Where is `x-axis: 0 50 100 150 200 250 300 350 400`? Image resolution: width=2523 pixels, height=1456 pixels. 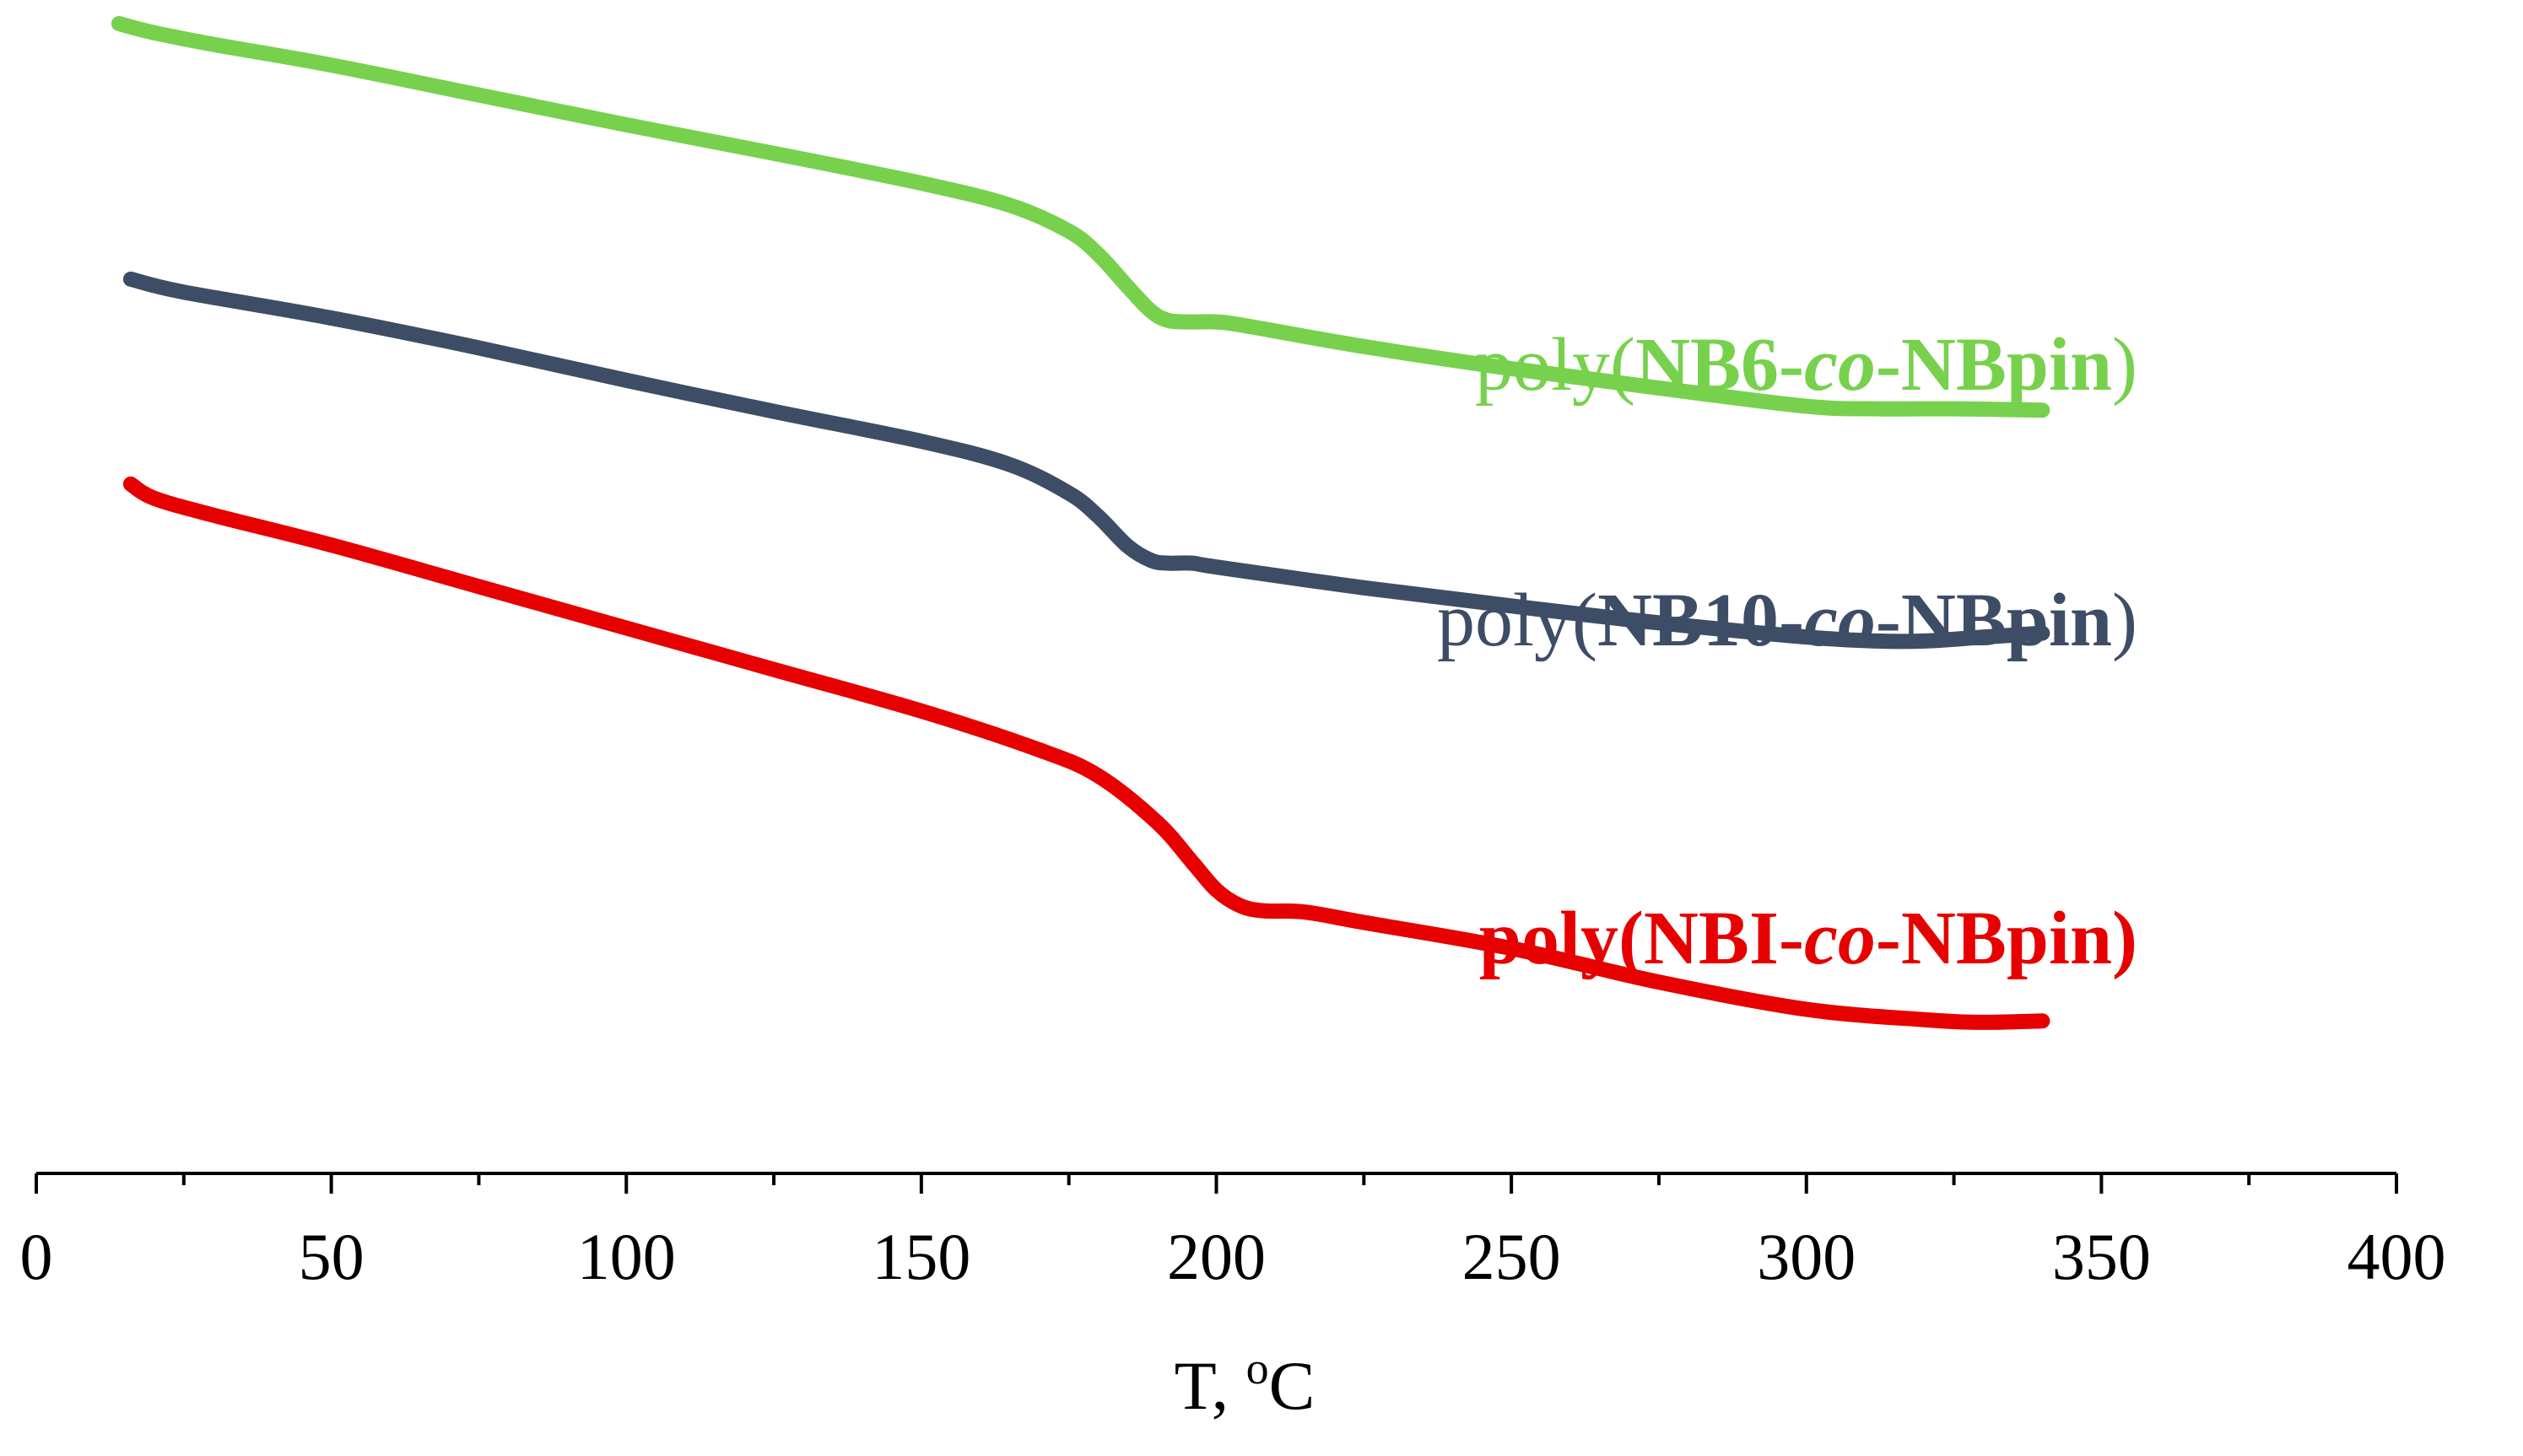
x-axis: 0 50 100 150 200 250 300 350 400 is located at coordinates (1233, 1233).